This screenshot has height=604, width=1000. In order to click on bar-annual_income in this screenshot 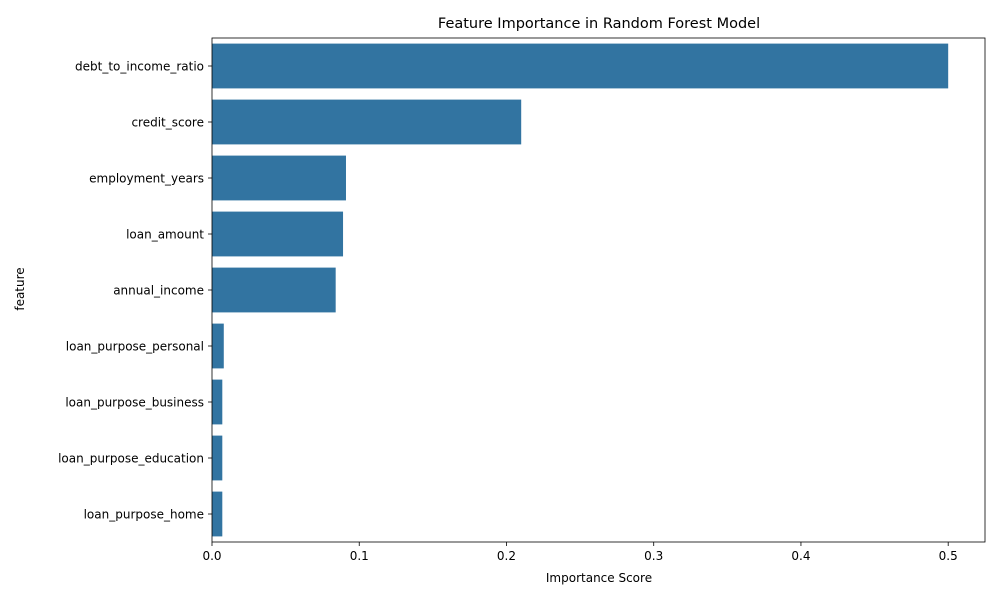, I will do `click(274, 290)`.